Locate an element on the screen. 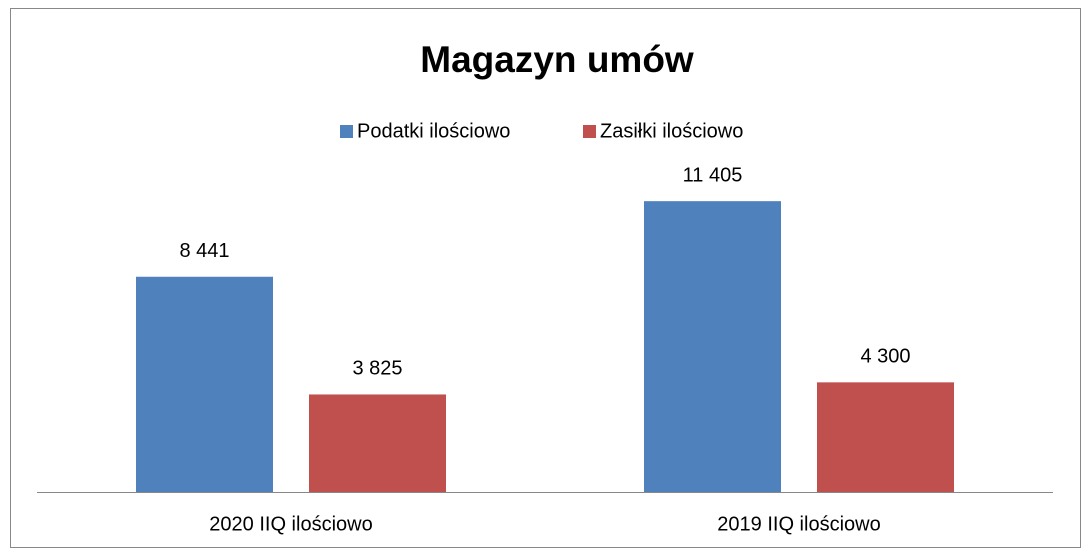  value-label: 11 405 is located at coordinates (713, 175).